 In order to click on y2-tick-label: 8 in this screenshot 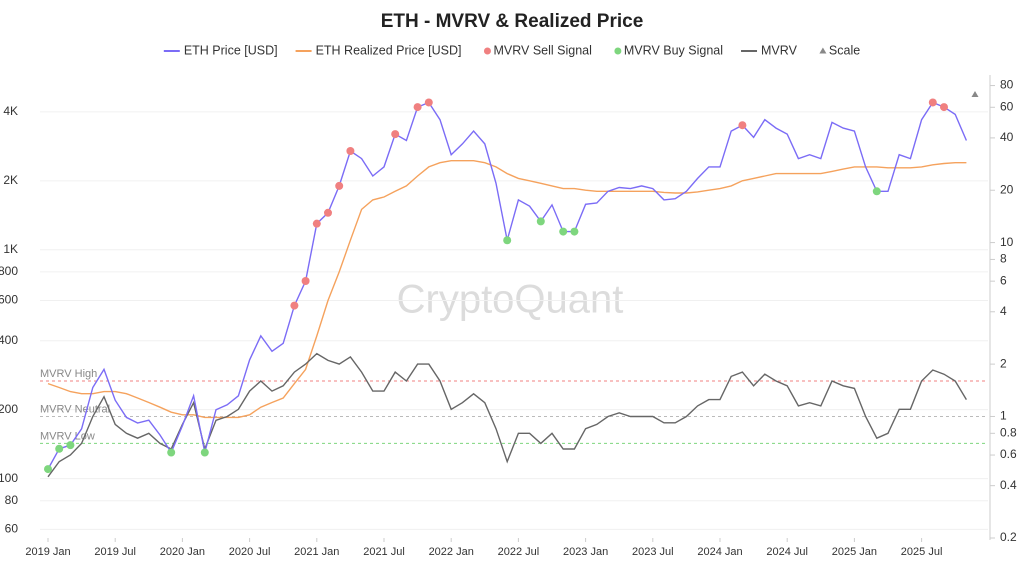, I will do `click(1003, 259)`.